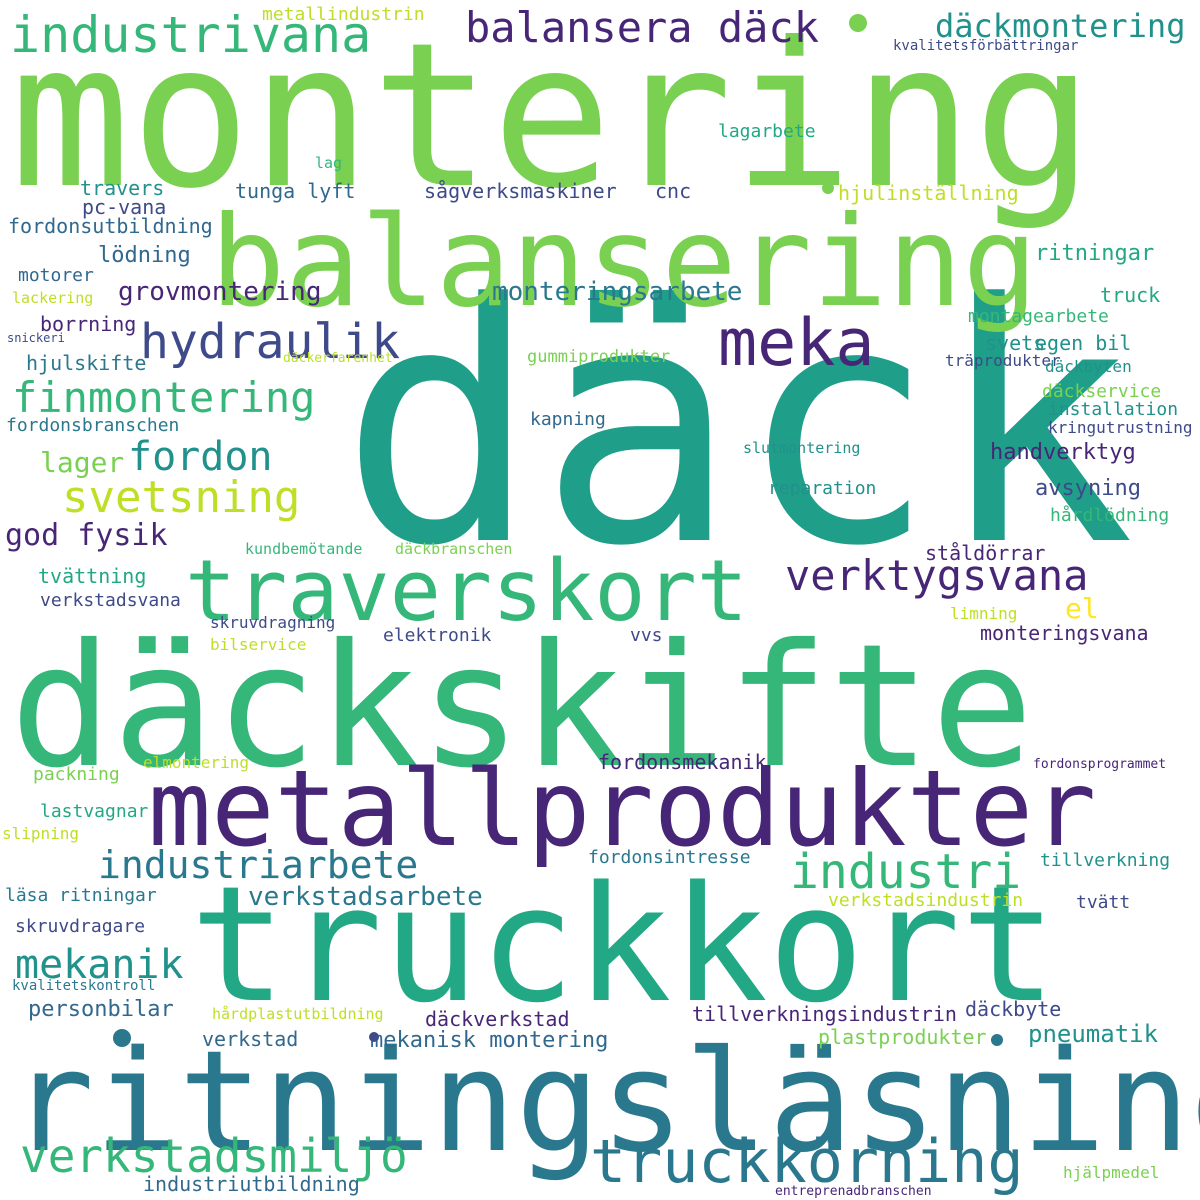  Describe the element at coordinates (298, 1014) in the screenshot. I see `word: hårdplastutbildning` at that location.